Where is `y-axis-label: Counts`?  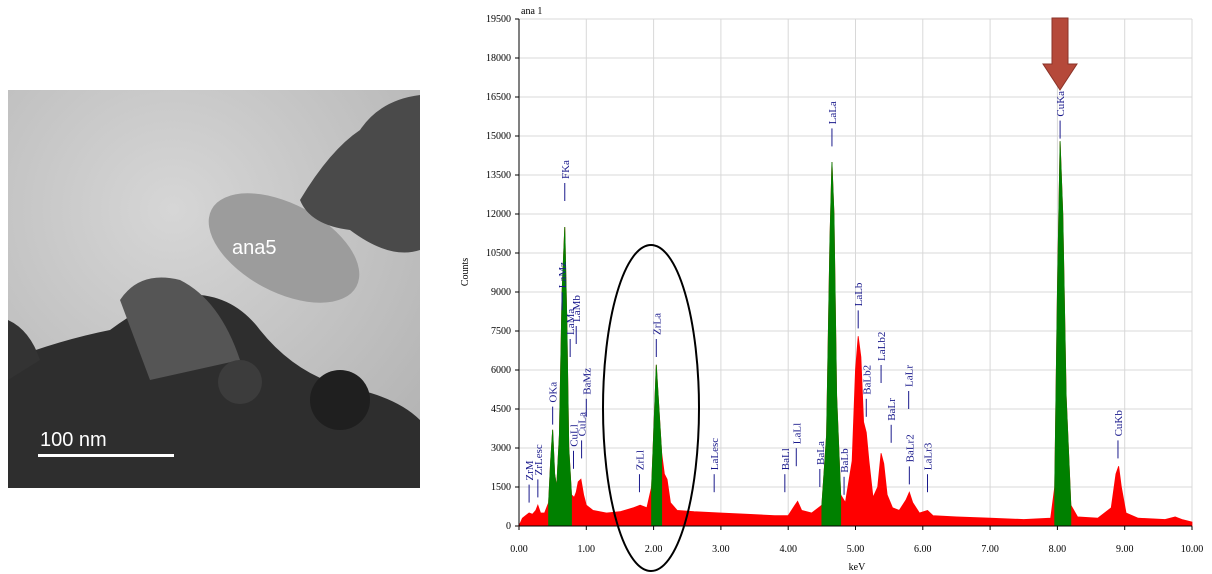 y-axis-label: Counts is located at coordinates (465, 272).